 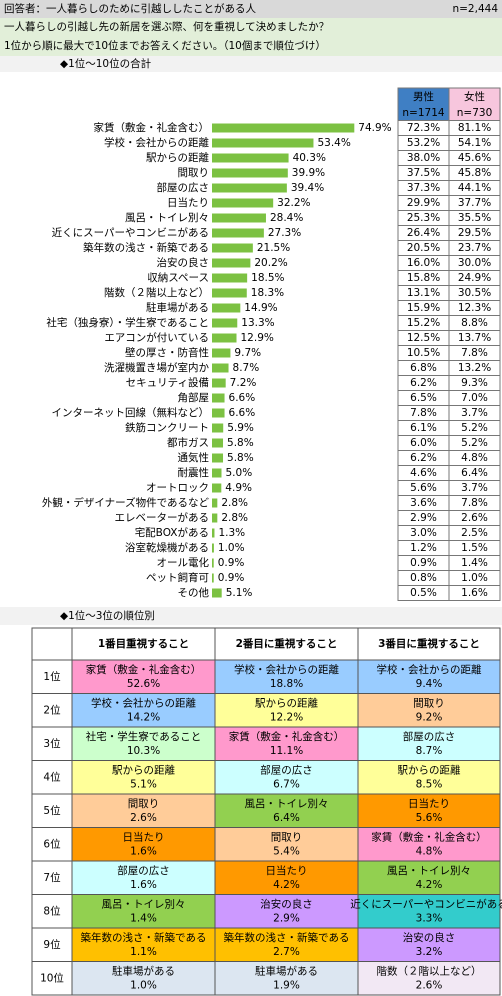 What do you see at coordinates (423, 323) in the screenshot?
I see `gender-value: 15.2%` at bounding box center [423, 323].